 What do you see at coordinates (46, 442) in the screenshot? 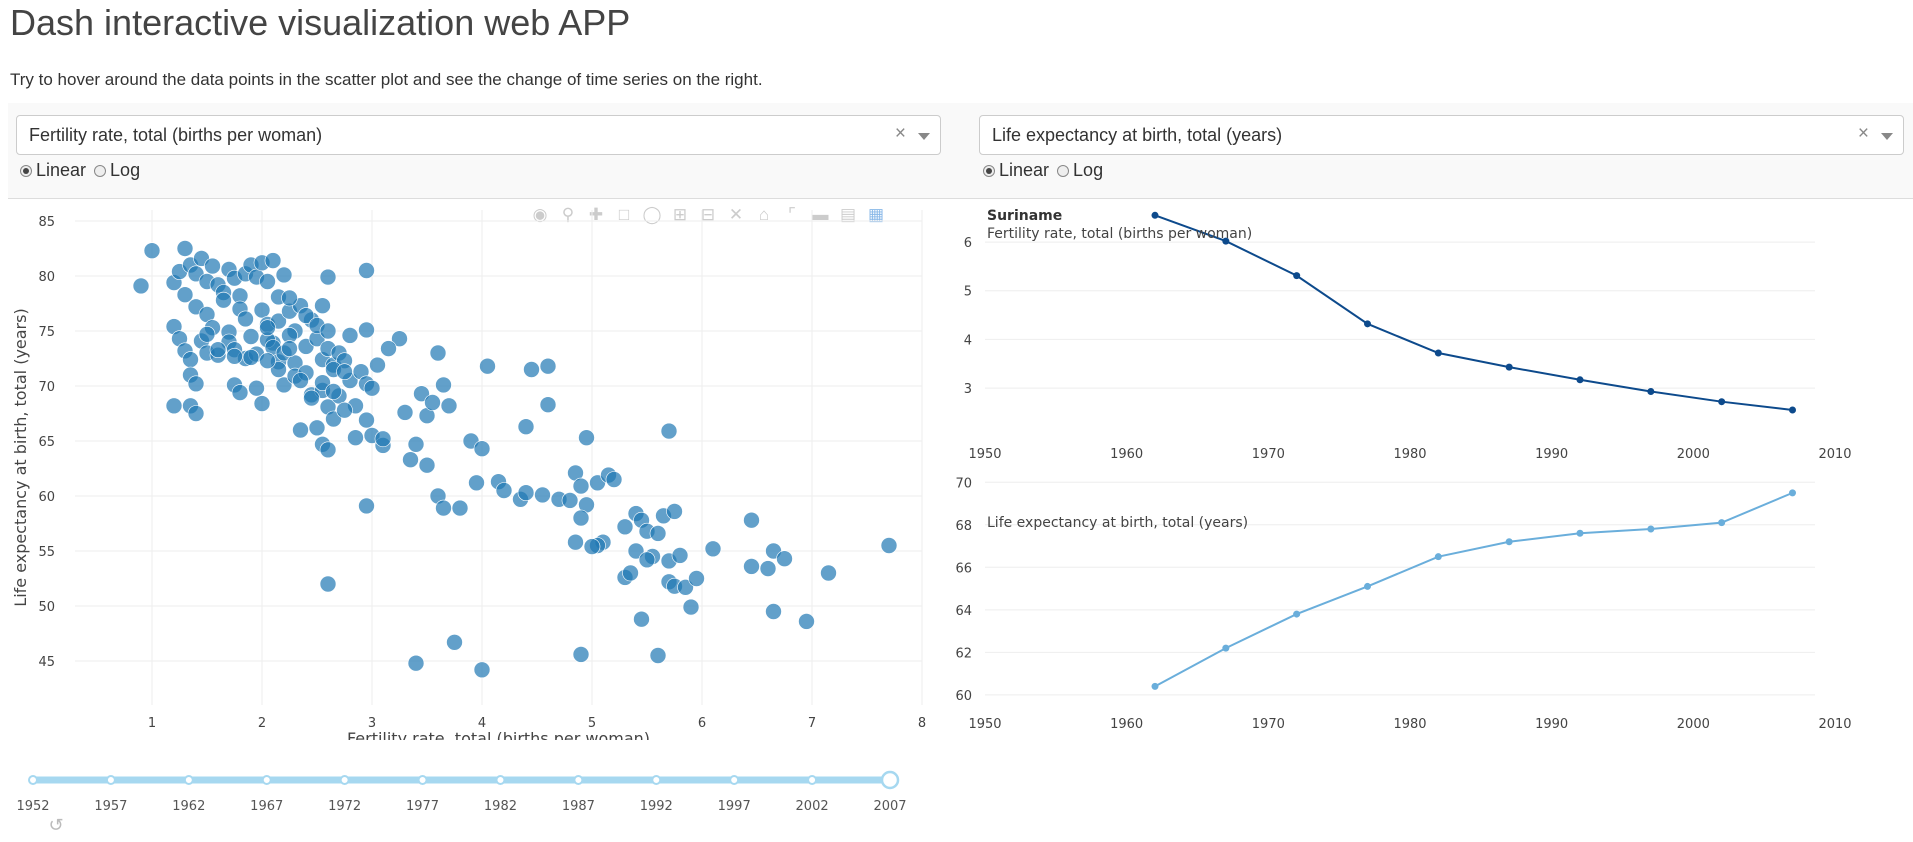
I see `y-tick-label: 65` at bounding box center [46, 442].